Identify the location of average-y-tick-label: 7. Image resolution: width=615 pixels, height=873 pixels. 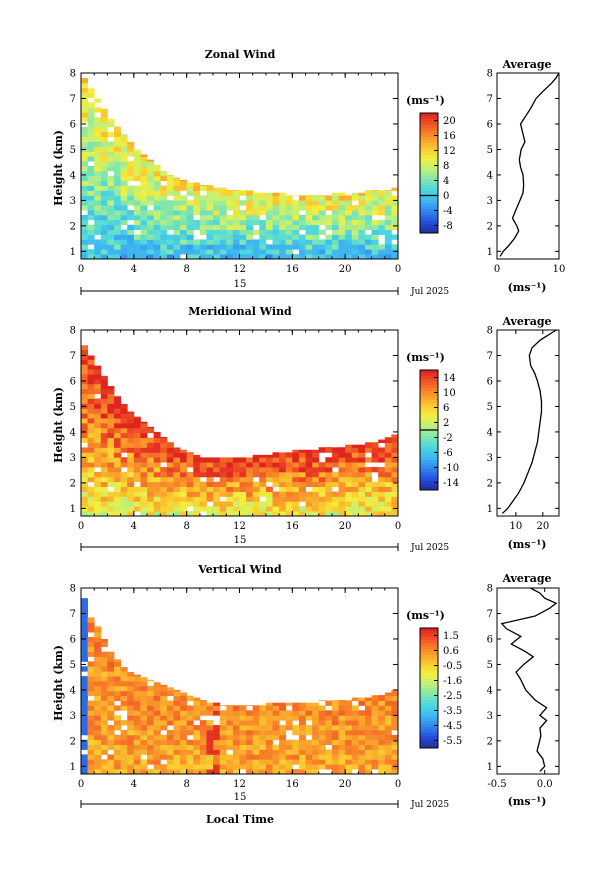
(490, 614).